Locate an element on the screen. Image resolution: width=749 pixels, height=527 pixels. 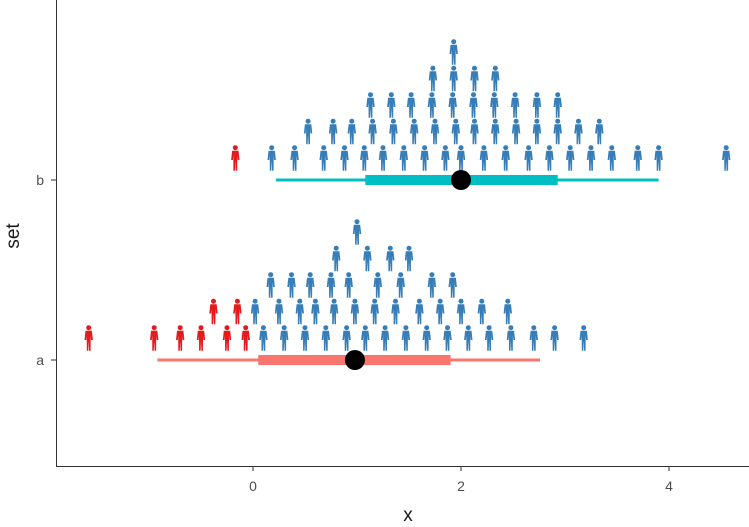
point-estimate-b is located at coordinates (461, 180).